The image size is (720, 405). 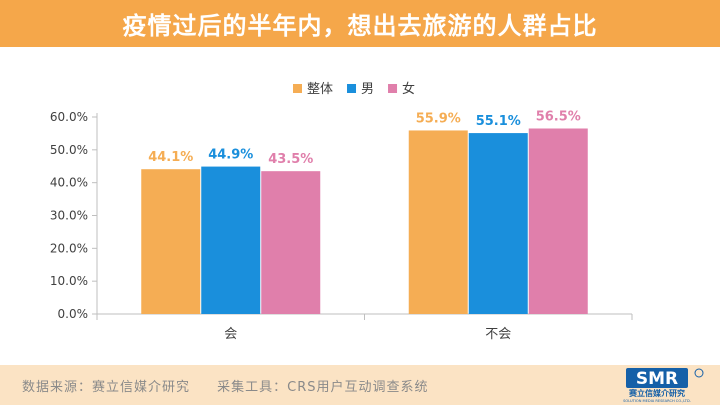 What do you see at coordinates (69, 183) in the screenshot?
I see `y-tick-label: 40.0%` at bounding box center [69, 183].